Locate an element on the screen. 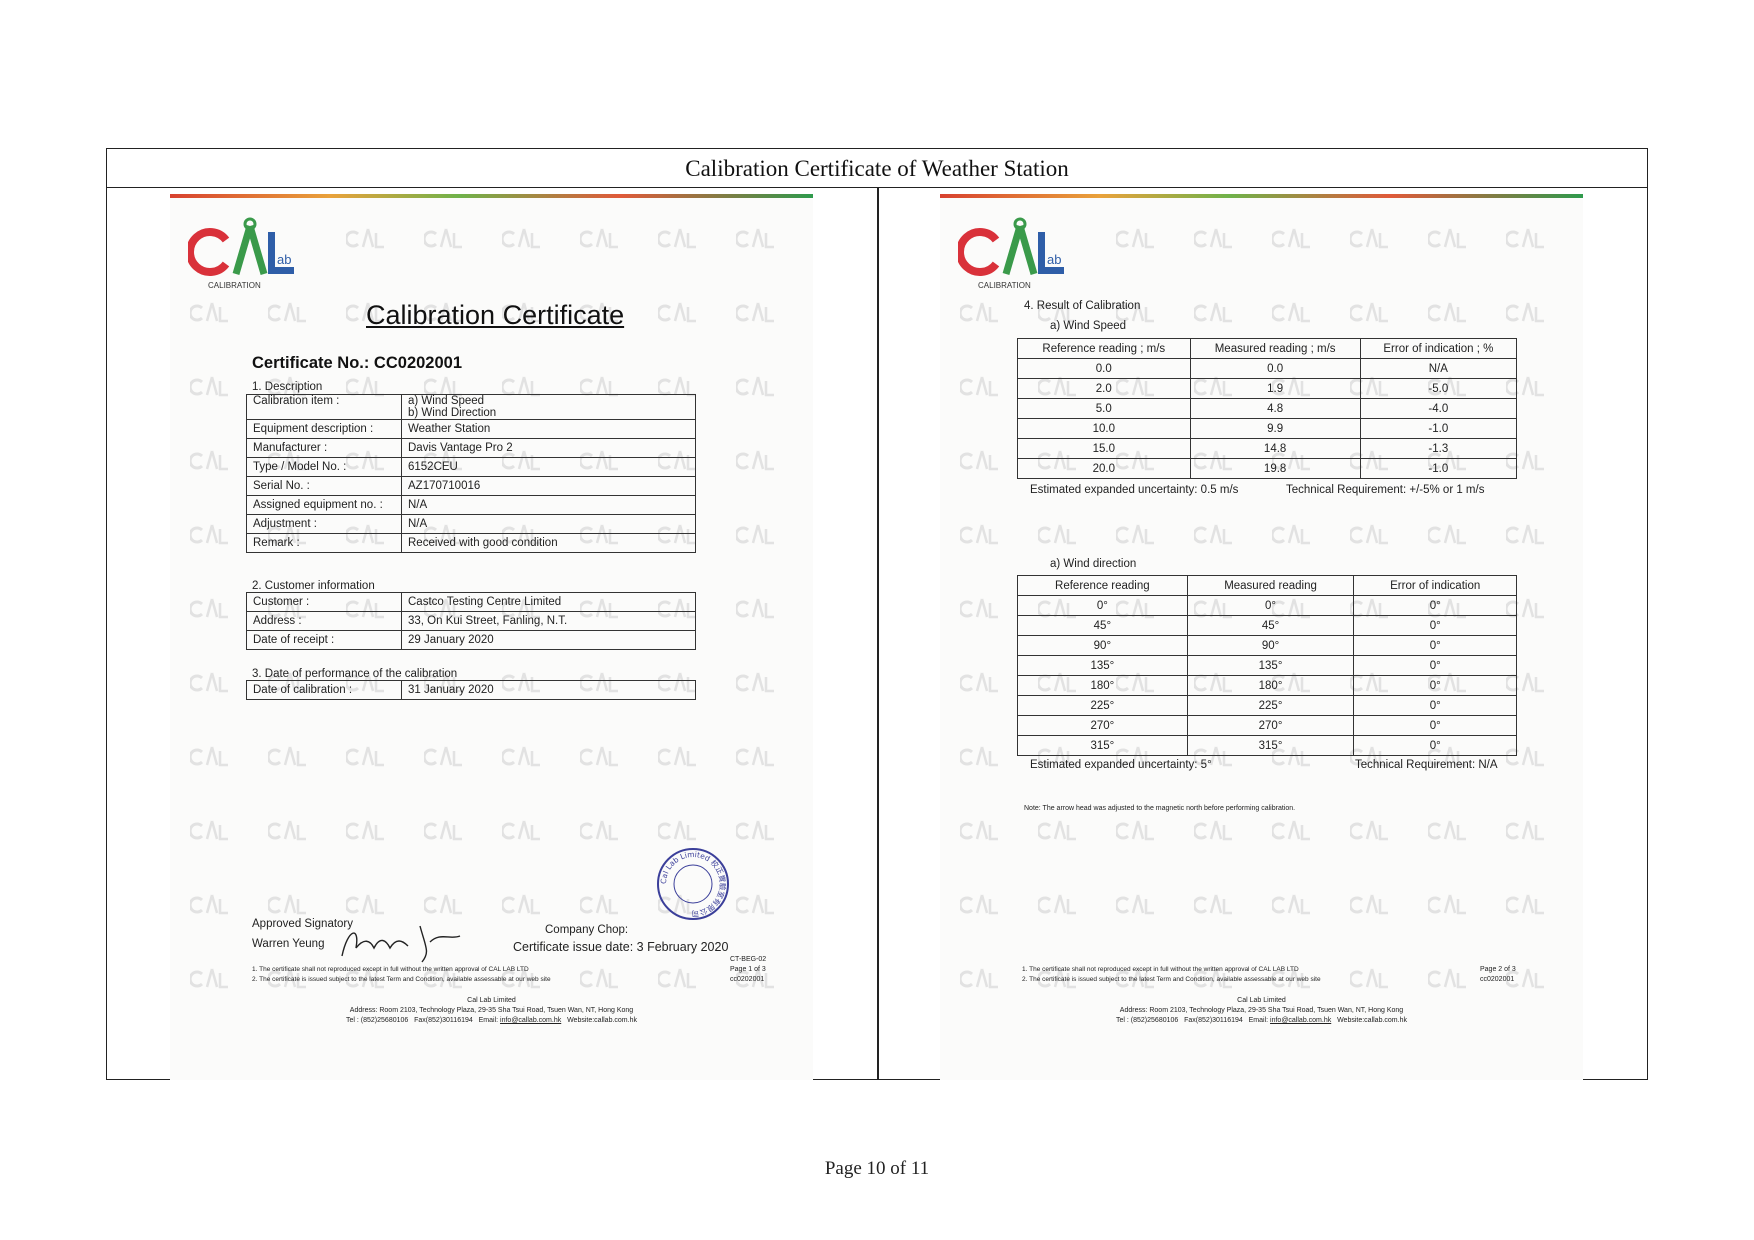 The width and height of the screenshot is (1754, 1240). table-row: 315° 315° 0° is located at coordinates (1267, 745).